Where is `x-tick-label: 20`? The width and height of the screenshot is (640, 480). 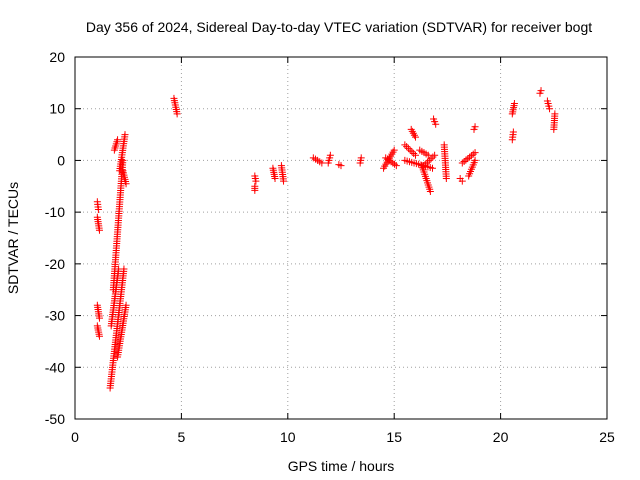 x-tick-label: 20 is located at coordinates (501, 437).